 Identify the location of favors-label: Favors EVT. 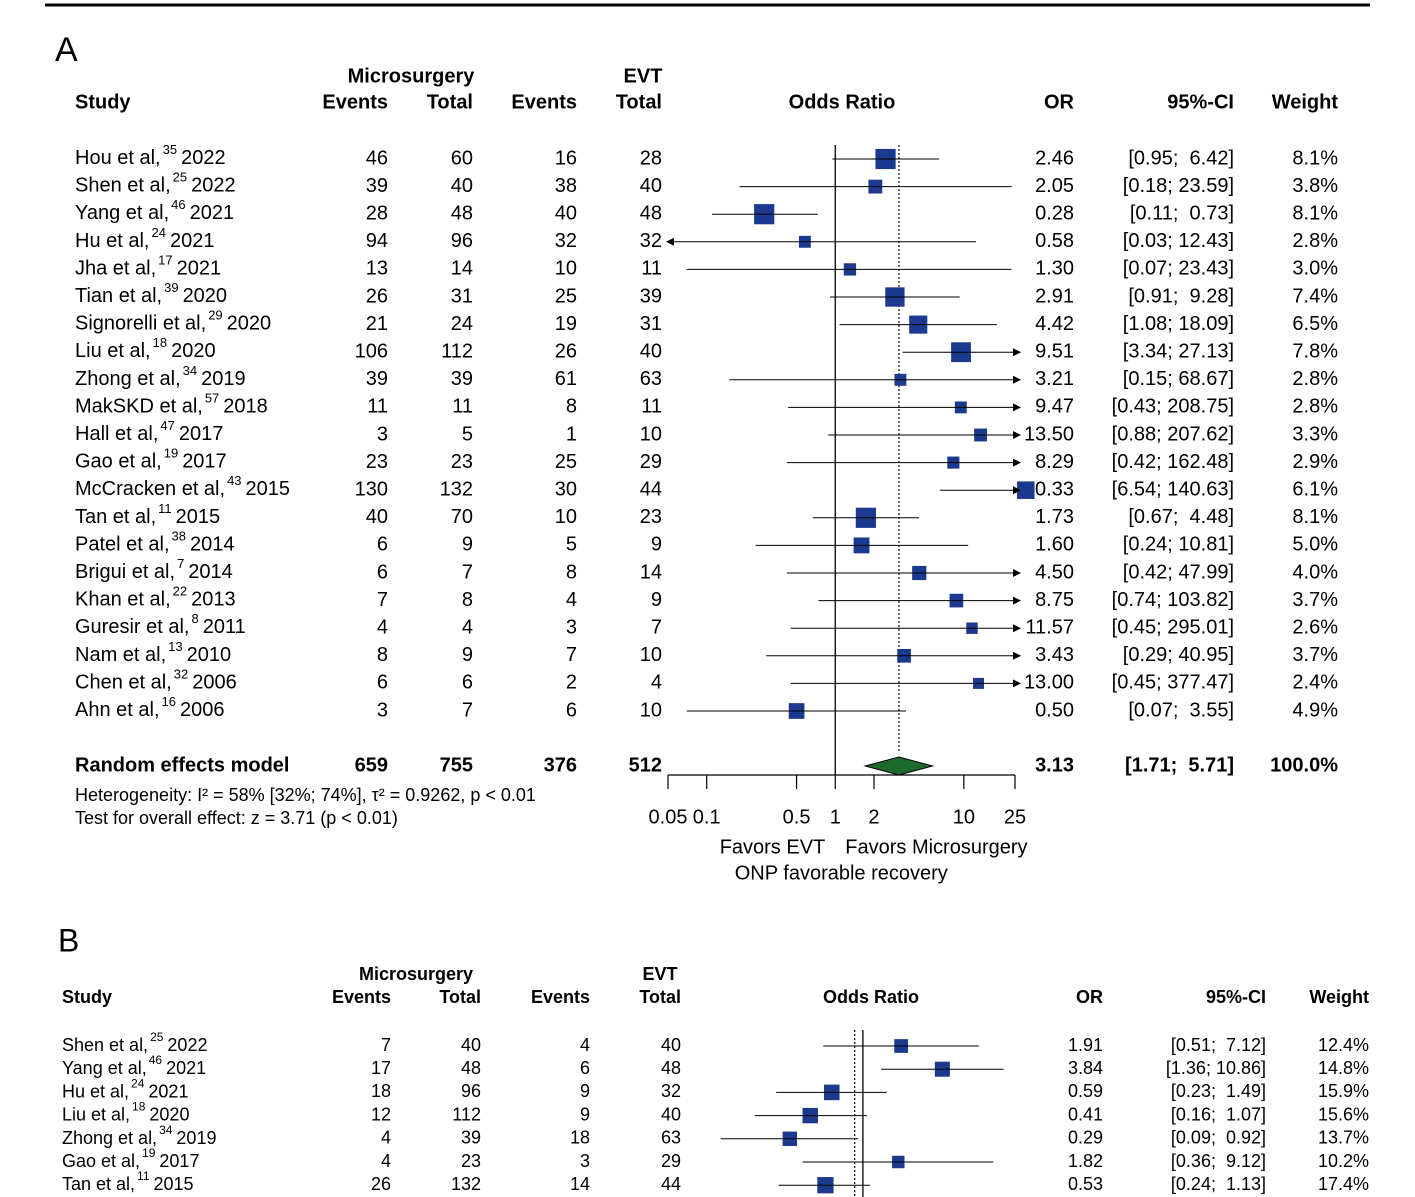
(773, 847).